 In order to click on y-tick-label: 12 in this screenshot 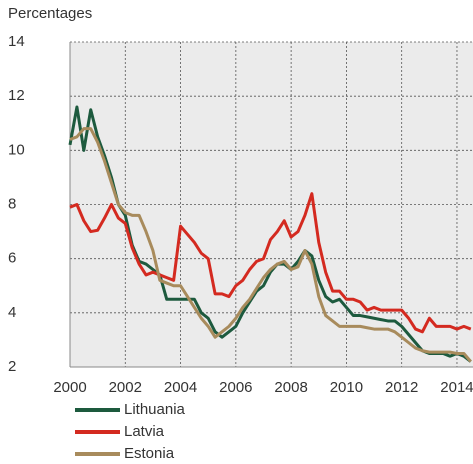, I will do `click(16, 95)`.